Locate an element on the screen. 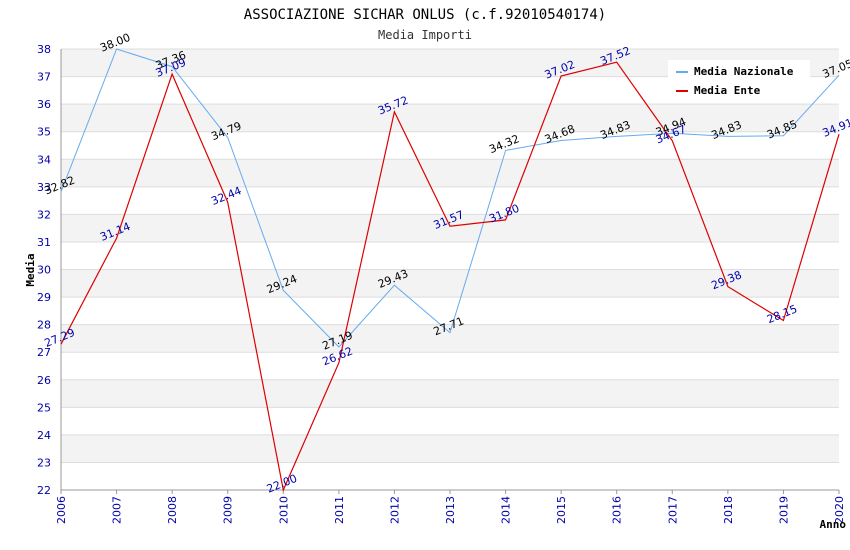 This screenshot has height=550, width=850. y-tick-label: 37 is located at coordinates (44, 77).